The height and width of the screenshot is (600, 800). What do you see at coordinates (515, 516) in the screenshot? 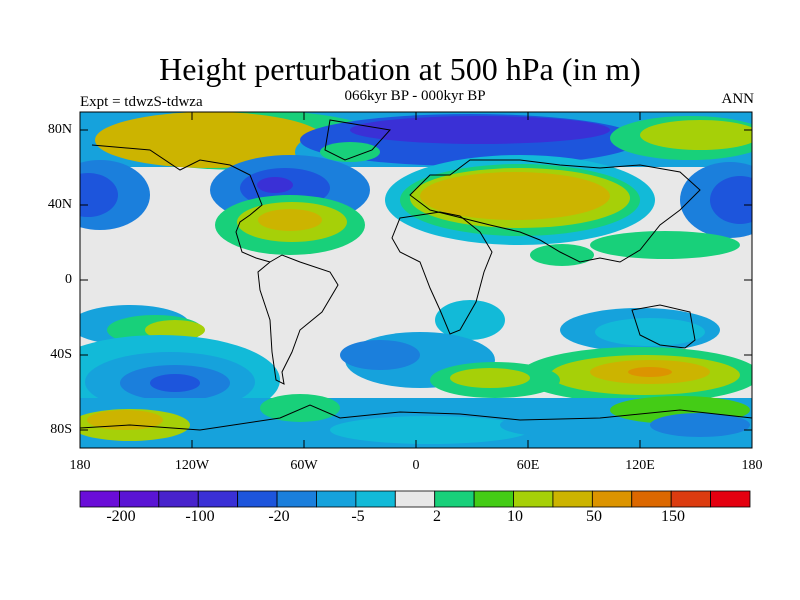
I see `colorbar-label: 10` at bounding box center [515, 516].